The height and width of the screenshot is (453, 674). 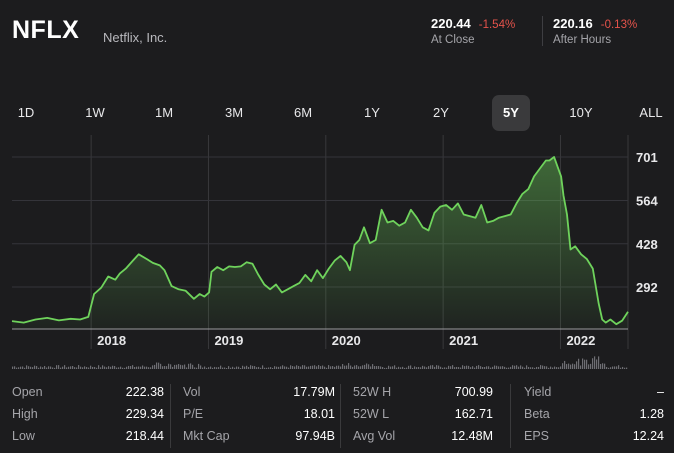 What do you see at coordinates (111, 340) in the screenshot?
I see `x-tick-label: 2018` at bounding box center [111, 340].